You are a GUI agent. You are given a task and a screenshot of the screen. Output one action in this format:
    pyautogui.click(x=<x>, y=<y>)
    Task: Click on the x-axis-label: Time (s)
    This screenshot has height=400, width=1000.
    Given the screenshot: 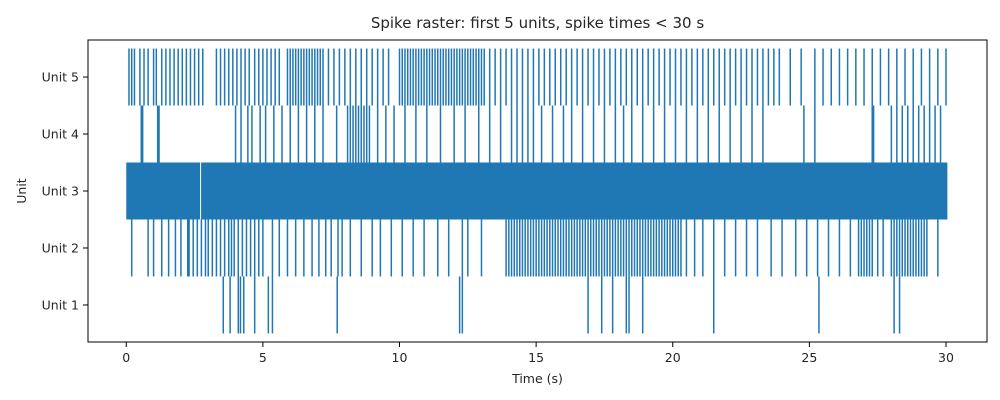 What is the action you would take?
    pyautogui.click(x=537, y=378)
    